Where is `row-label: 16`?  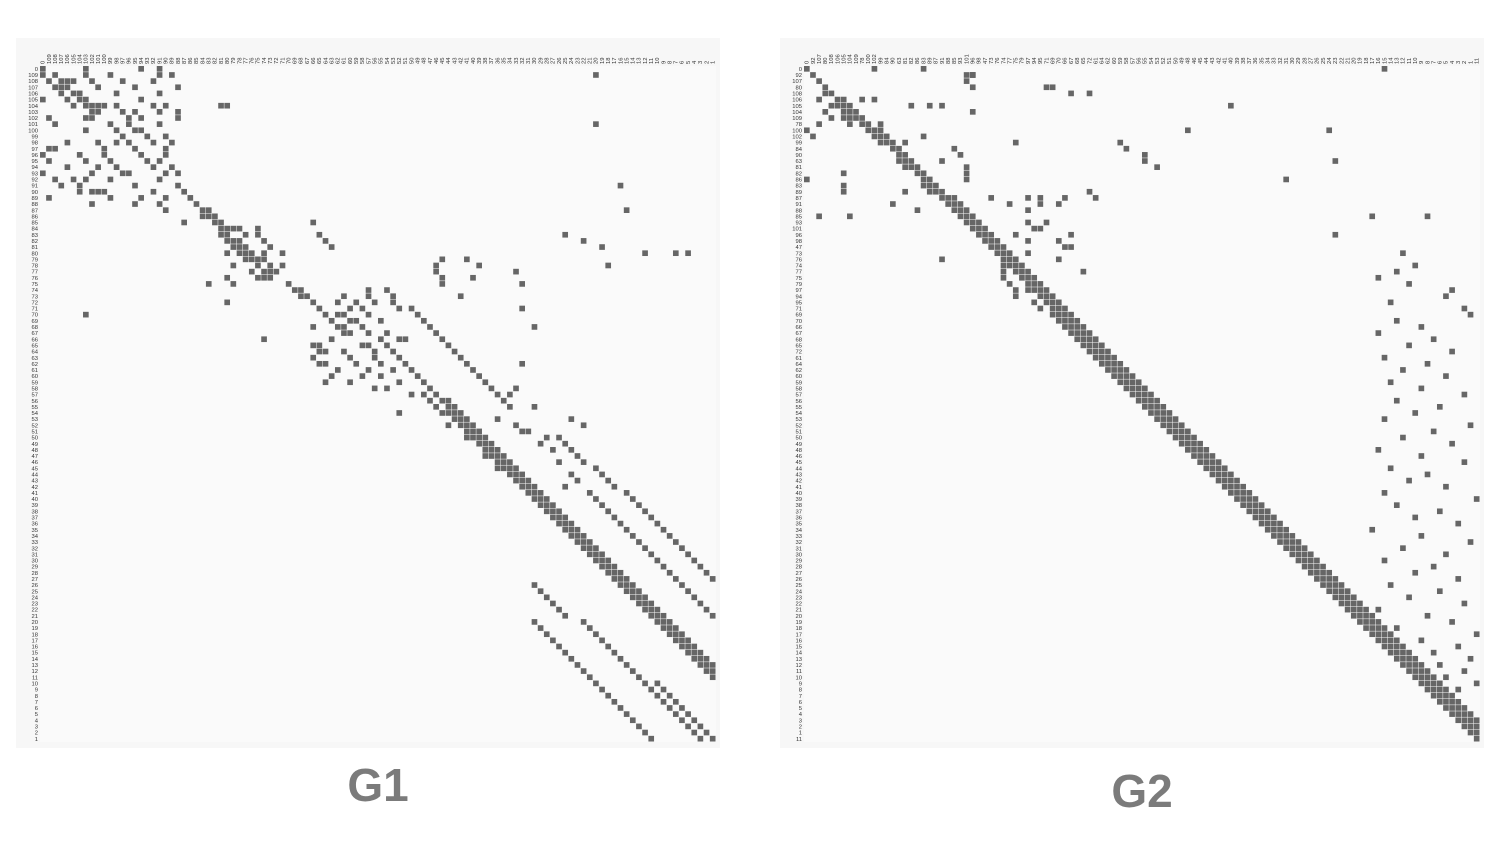 row-label: 16 is located at coordinates (35, 648).